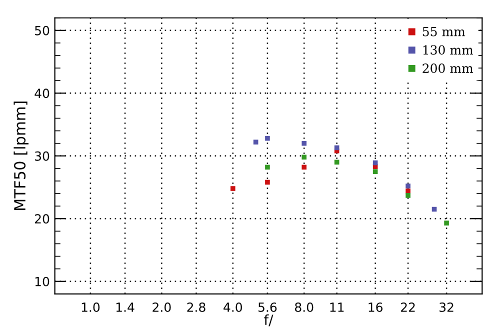  Describe the element at coordinates (337, 307) in the screenshot. I see `x-tick-label: 11` at that location.